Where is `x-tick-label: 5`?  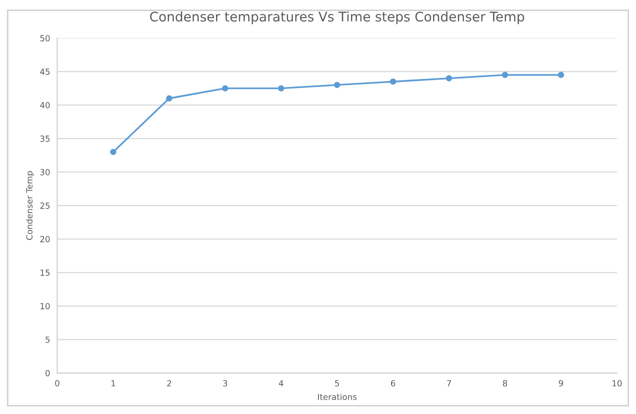 x-tick-label: 5 is located at coordinates (337, 383).